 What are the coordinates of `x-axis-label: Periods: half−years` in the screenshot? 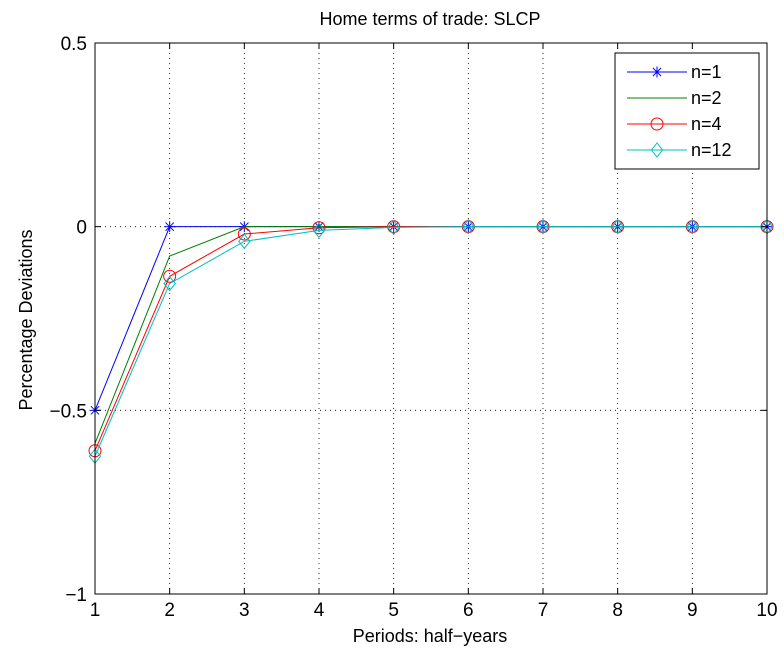 It's located at (430, 636).